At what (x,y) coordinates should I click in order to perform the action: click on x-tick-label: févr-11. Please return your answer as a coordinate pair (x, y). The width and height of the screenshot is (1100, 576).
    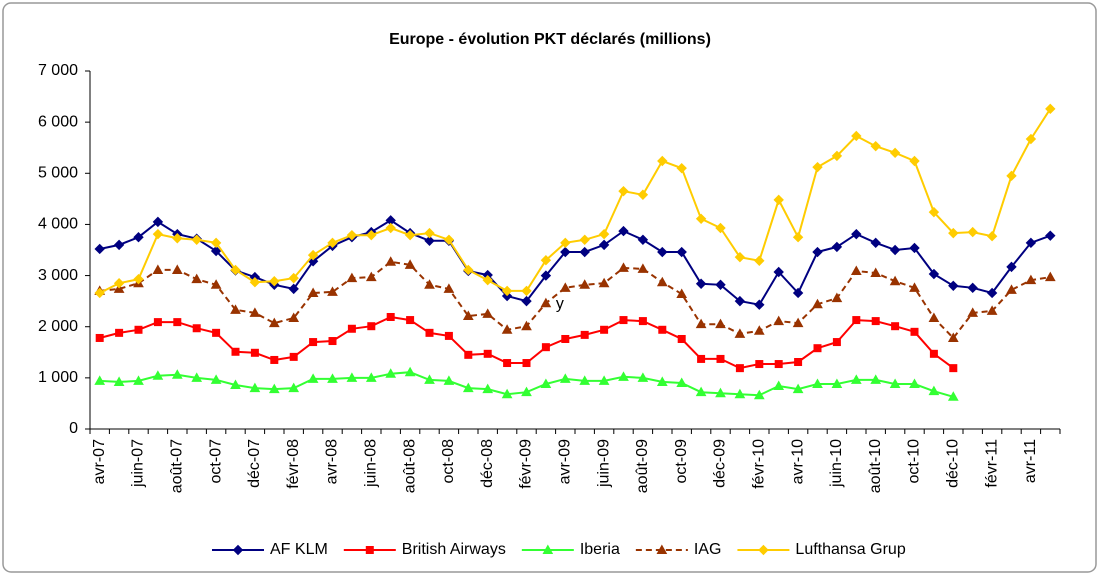
    Looking at the image, I should click on (991, 463).